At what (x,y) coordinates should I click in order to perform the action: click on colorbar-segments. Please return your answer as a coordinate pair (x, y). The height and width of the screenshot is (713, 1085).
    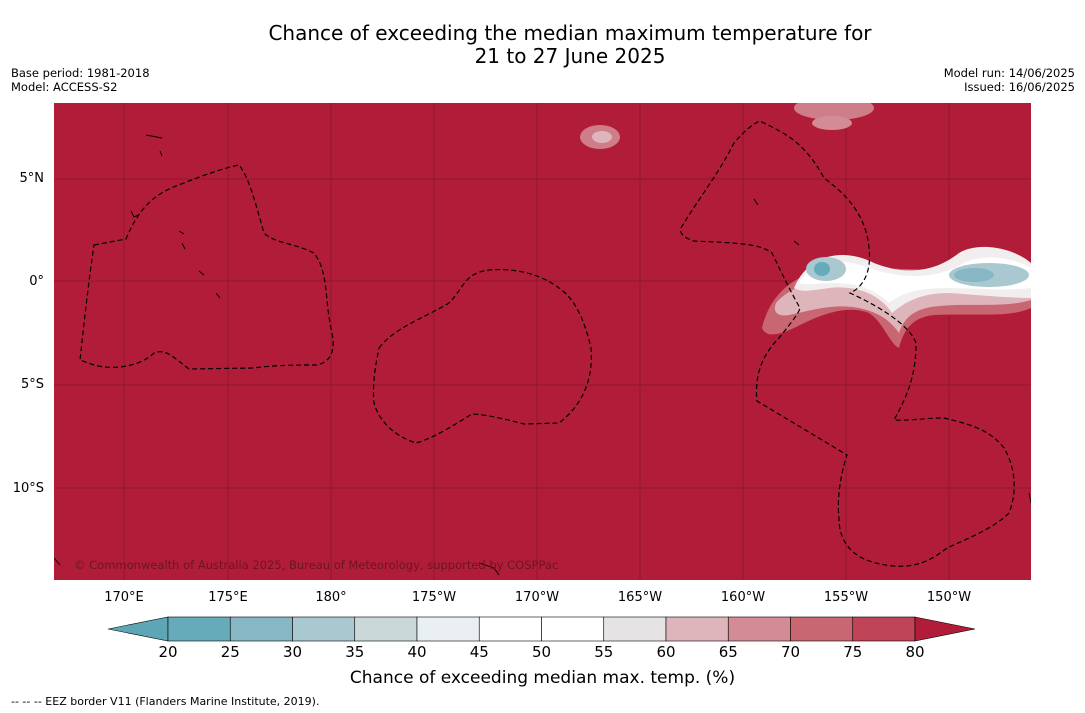
    Looking at the image, I should click on (542, 629).